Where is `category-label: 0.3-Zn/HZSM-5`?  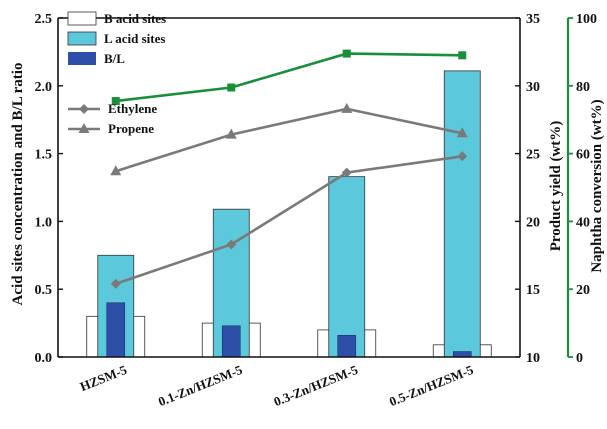 category-label: 0.3-Zn/HZSM-5 is located at coordinates (316, 386).